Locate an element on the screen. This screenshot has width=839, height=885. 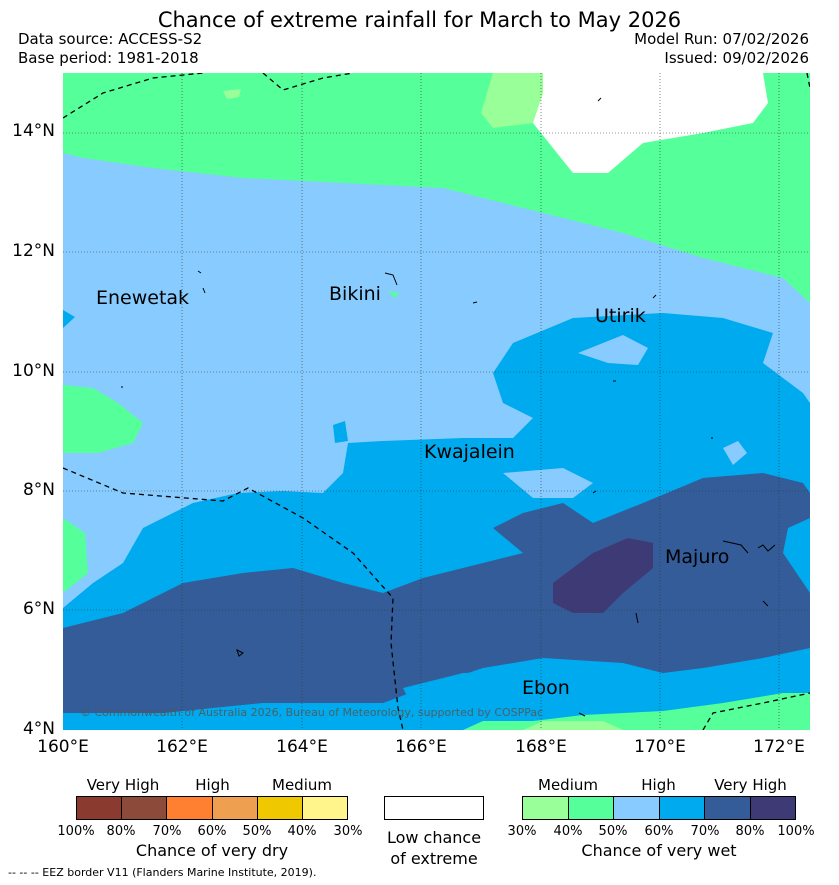
wet-legend-title: Chance of very wet is located at coordinates (659, 850).